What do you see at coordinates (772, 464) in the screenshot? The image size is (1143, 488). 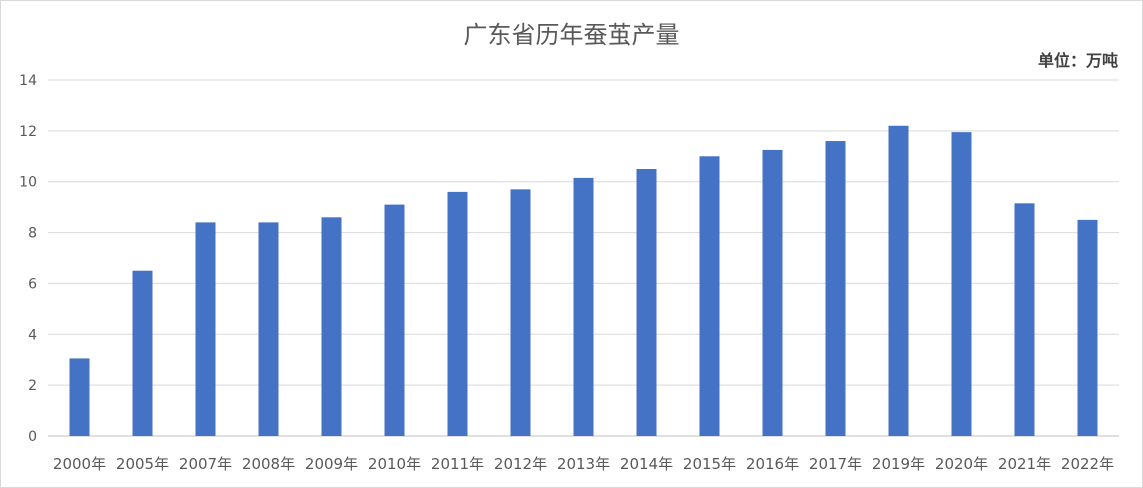 I see `x-tick-label: 2016年` at bounding box center [772, 464].